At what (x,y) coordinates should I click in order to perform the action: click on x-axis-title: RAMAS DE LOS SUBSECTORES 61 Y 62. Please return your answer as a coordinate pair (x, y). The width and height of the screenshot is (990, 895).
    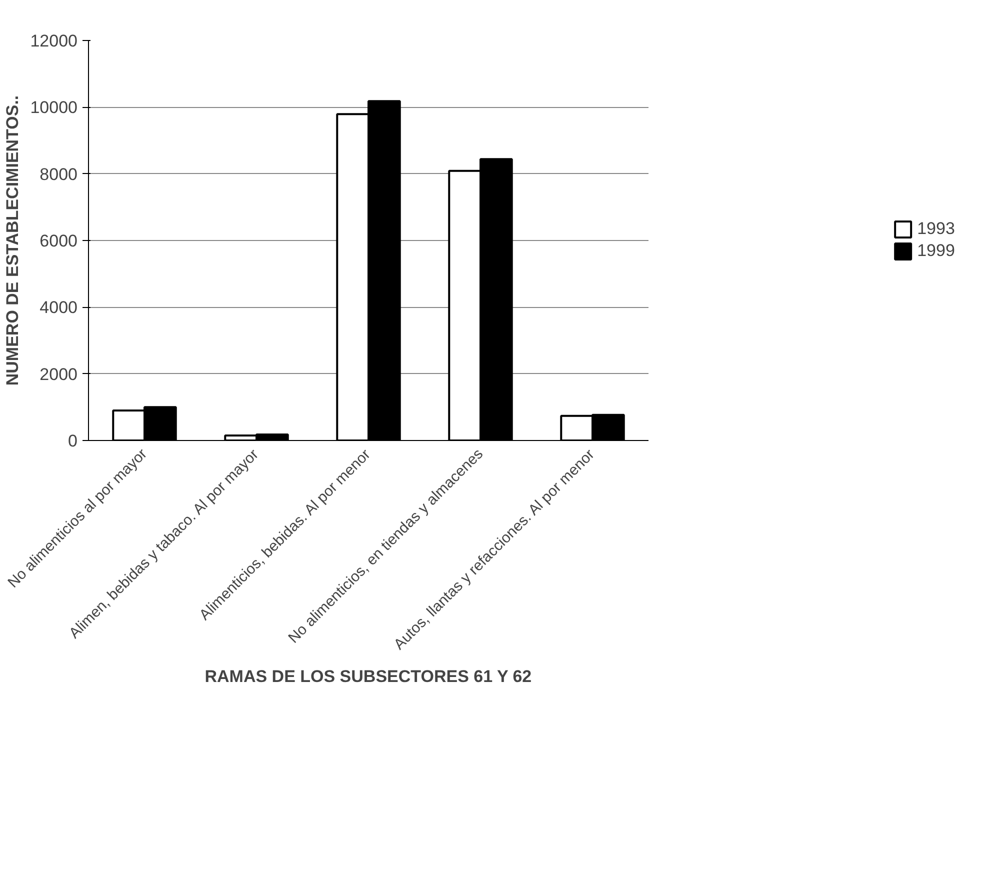
    Looking at the image, I should click on (368, 676).